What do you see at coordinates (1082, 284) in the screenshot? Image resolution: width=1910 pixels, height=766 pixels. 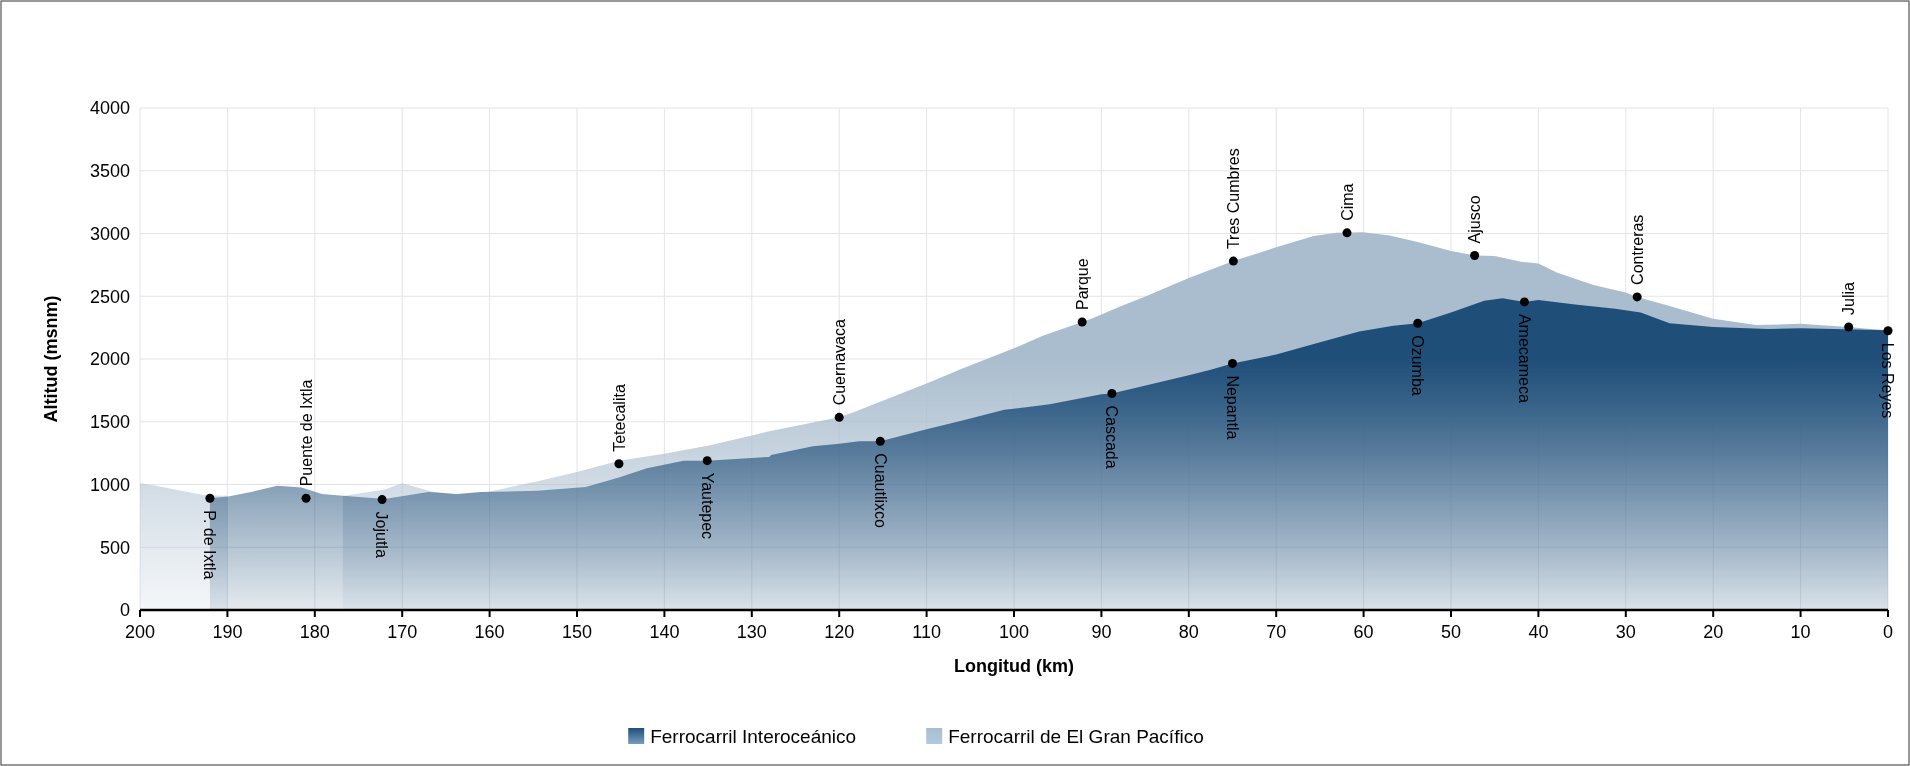 I see `annotation: Parque` at bounding box center [1082, 284].